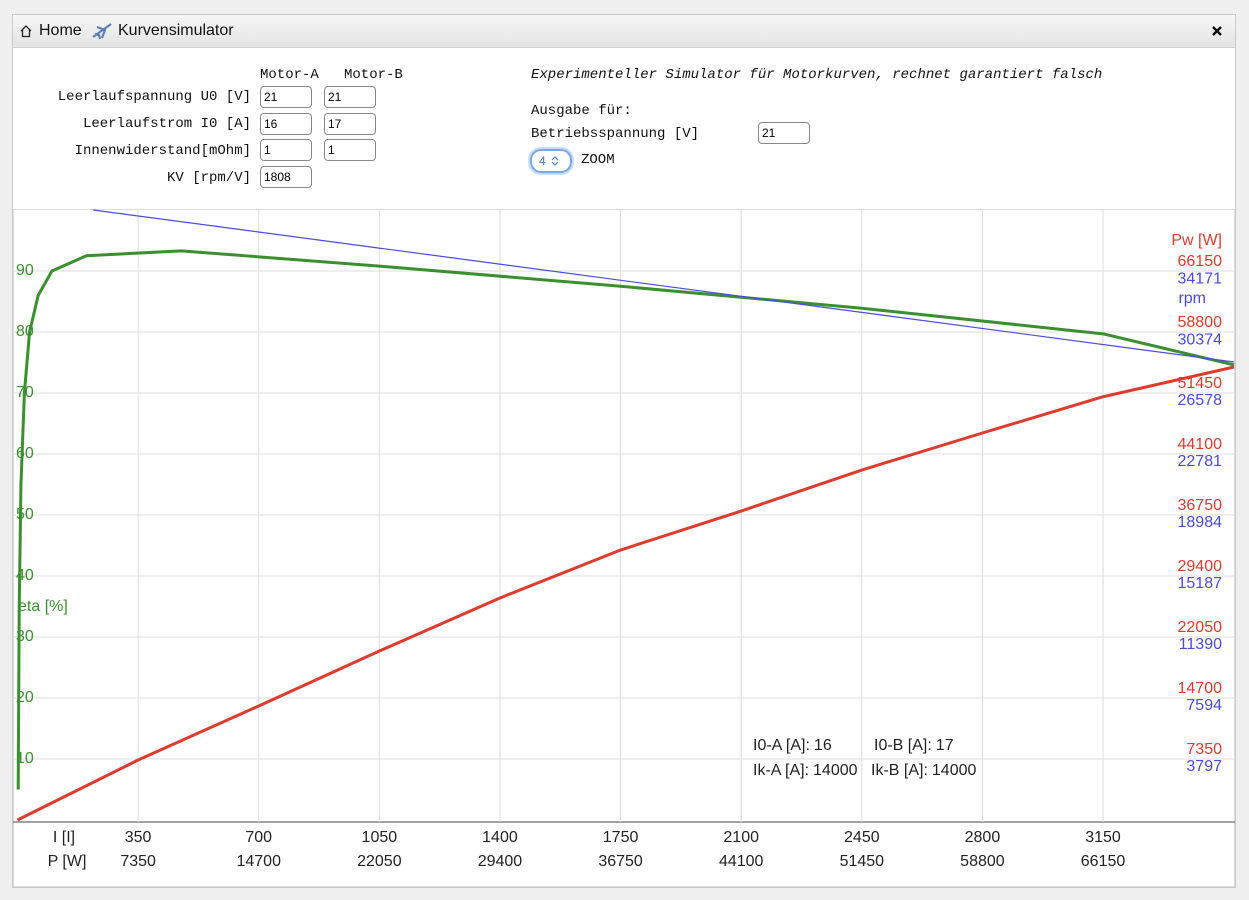 Image resolution: width=1249 pixels, height=900 pixels. What do you see at coordinates (823, 745) in the screenshot?
I see `annotation-value: 16` at bounding box center [823, 745].